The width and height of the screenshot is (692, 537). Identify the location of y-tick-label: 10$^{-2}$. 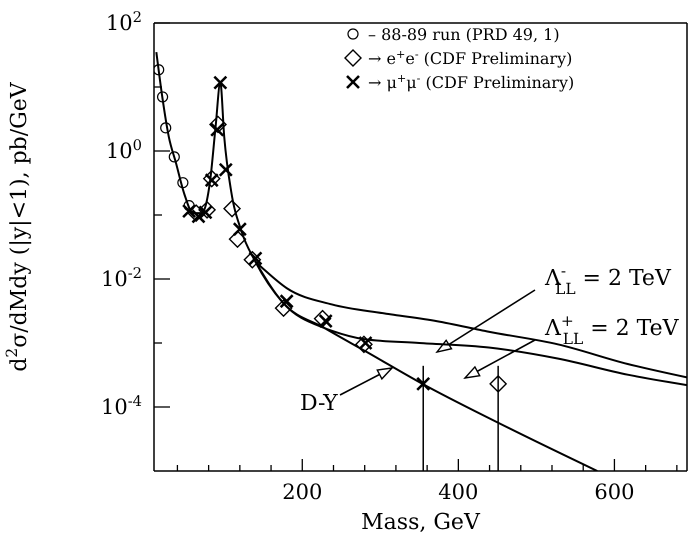
(121, 277).